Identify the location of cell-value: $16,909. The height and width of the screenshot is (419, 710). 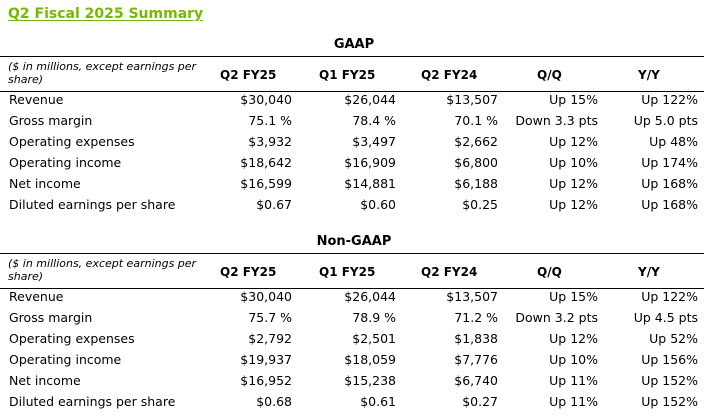
(370, 162).